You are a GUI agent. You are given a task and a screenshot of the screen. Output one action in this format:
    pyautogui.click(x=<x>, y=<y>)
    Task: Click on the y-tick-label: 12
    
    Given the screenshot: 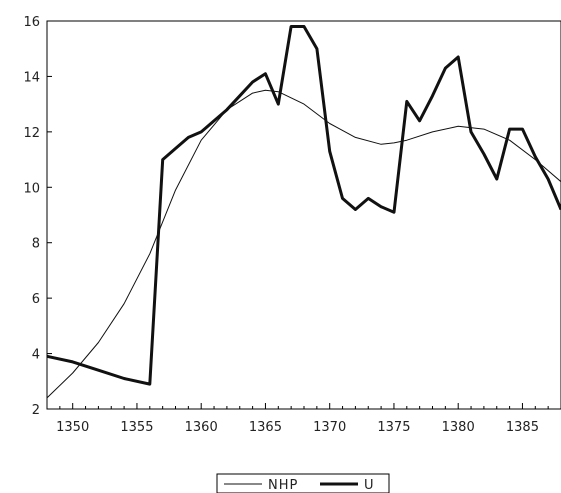 What is the action you would take?
    pyautogui.click(x=31, y=133)
    